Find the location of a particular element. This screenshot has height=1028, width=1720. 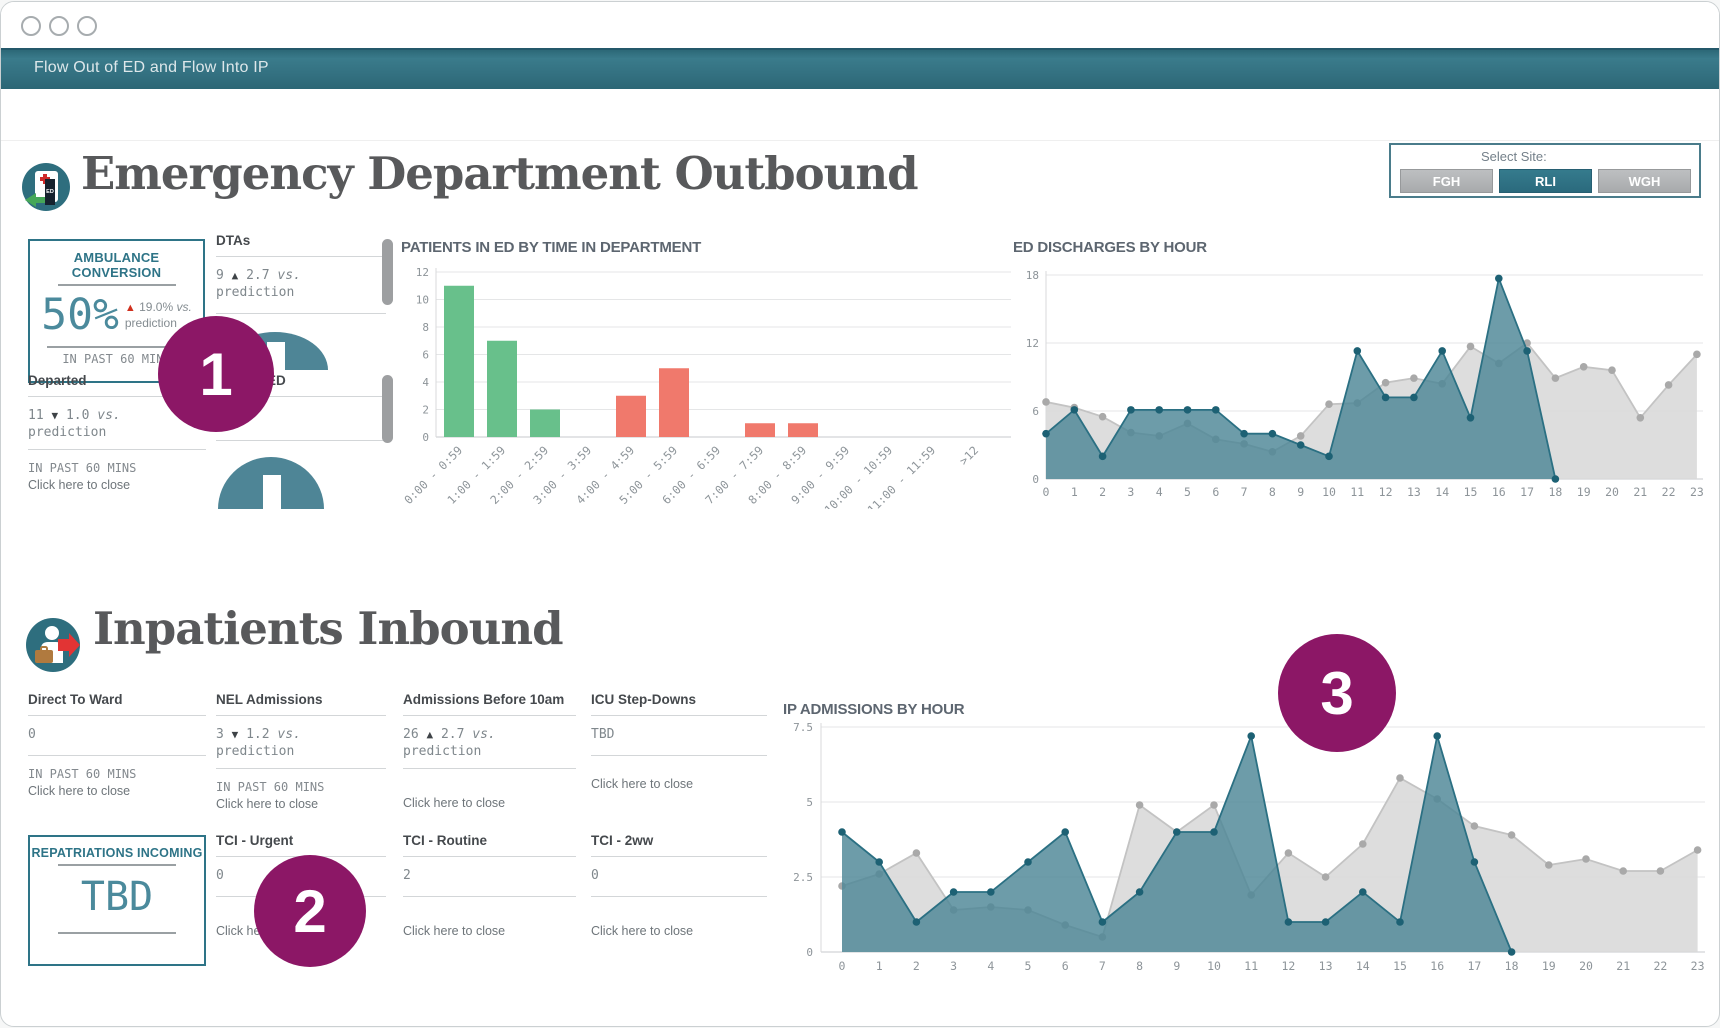

tci-2ww-value: 0 is located at coordinates (595, 875).